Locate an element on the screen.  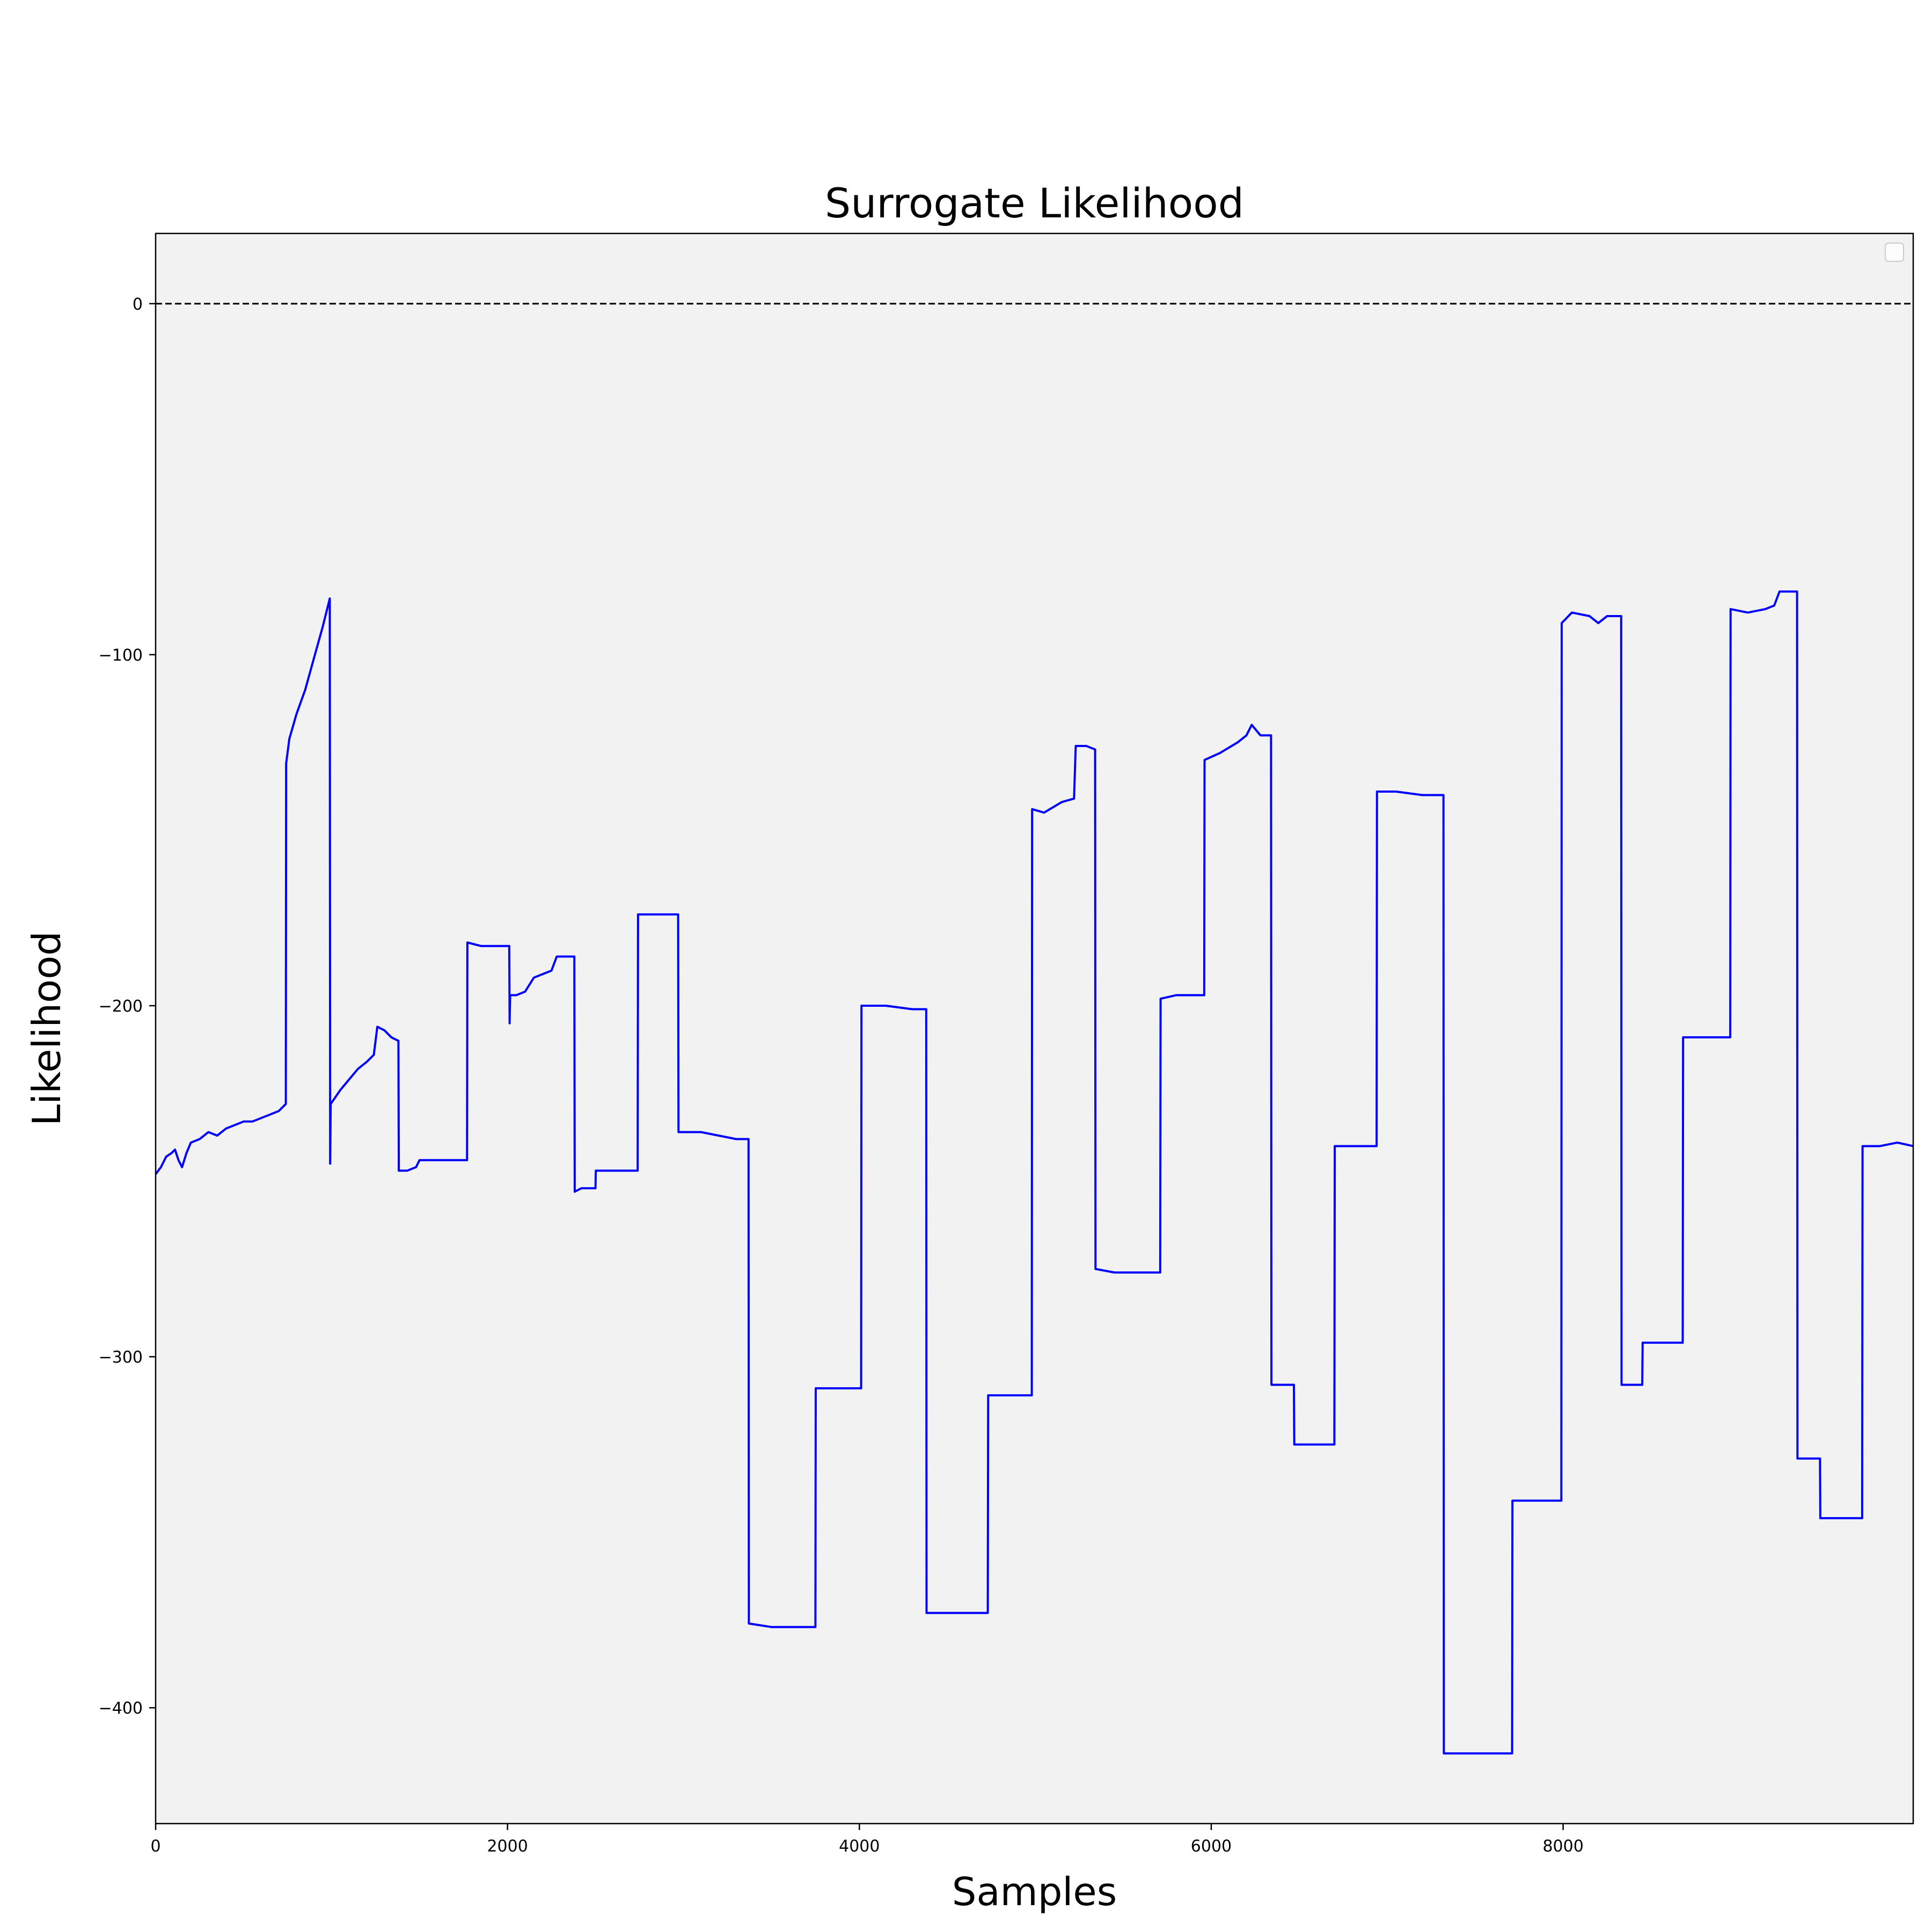
y-tick-label: −300 is located at coordinates (121, 1357).